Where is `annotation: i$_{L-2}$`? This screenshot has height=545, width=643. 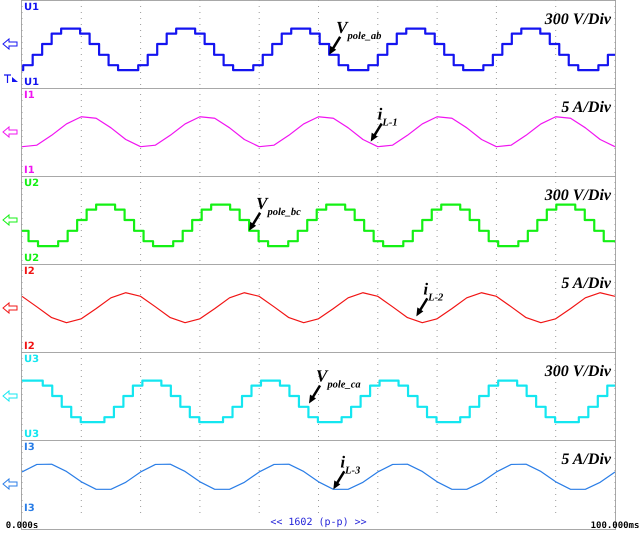
annotation: i$_{L-2}$ is located at coordinates (433, 291).